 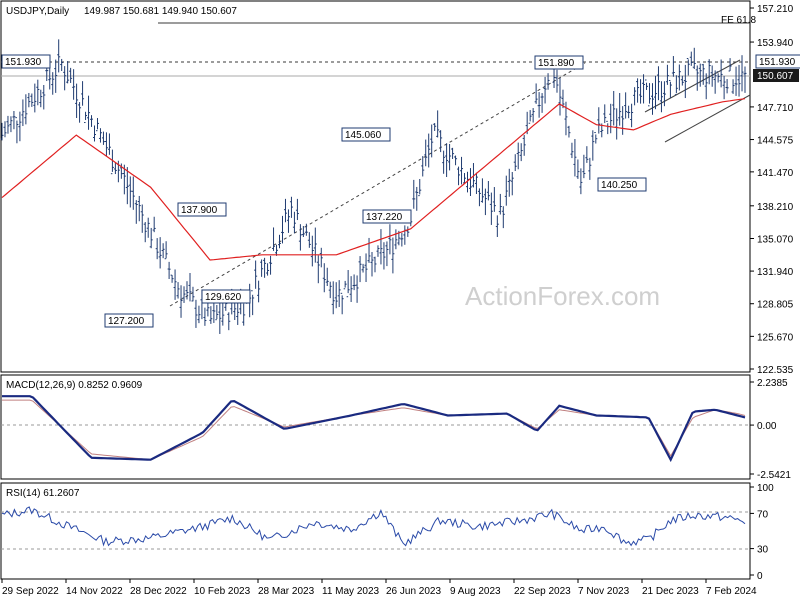 I want to click on x-tick-label: 28 Dec 2022, so click(x=158, y=591).